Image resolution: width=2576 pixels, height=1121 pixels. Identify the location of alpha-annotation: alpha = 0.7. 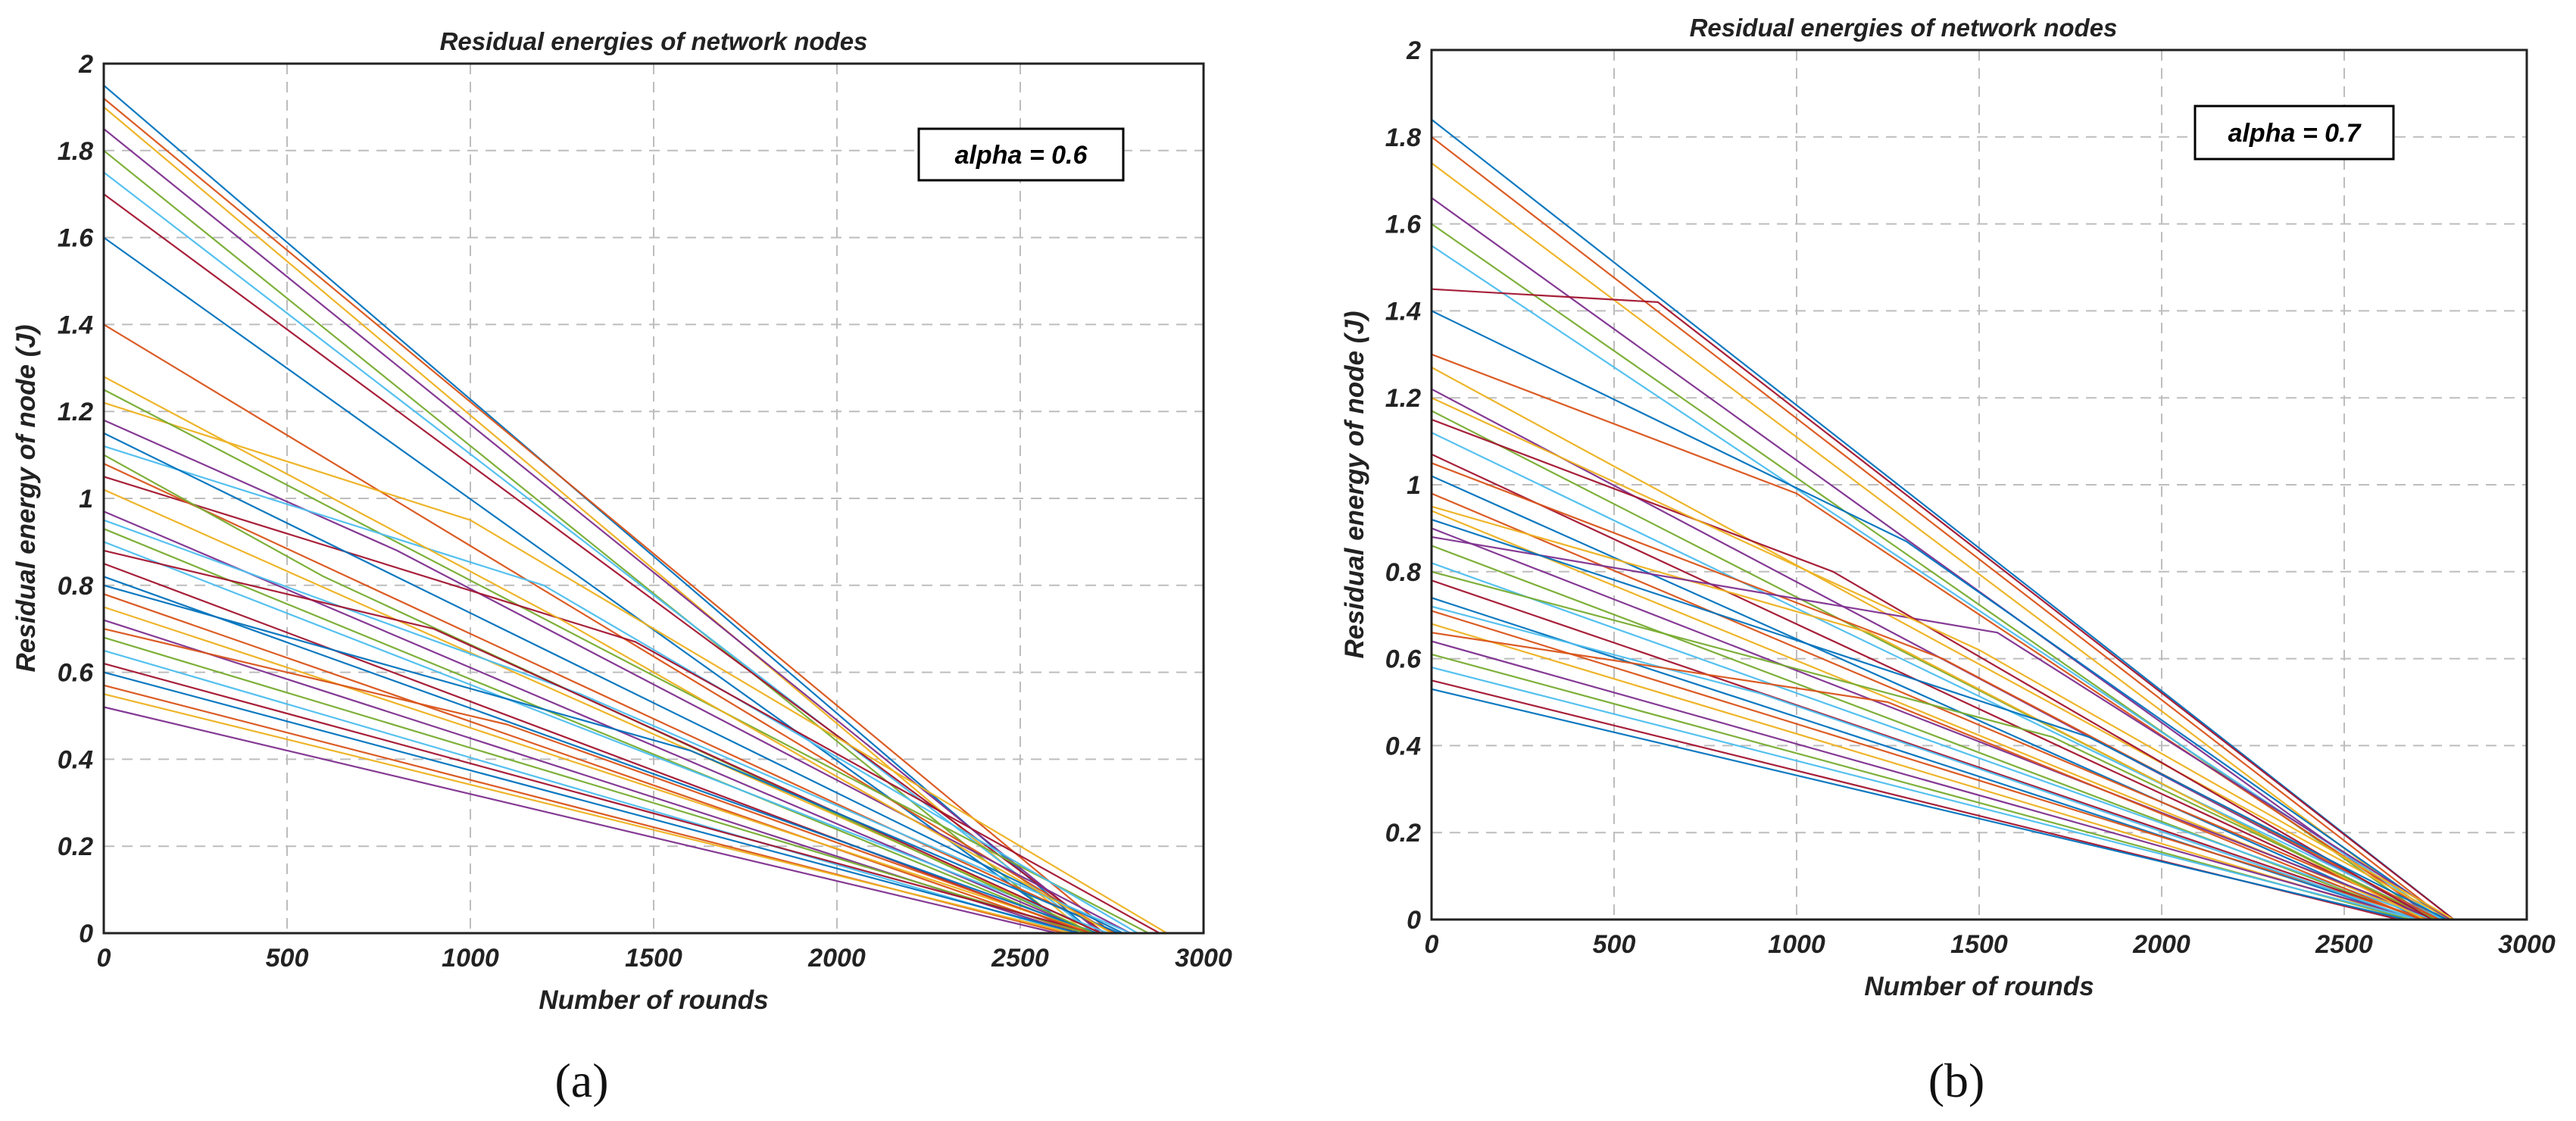
(2295, 133).